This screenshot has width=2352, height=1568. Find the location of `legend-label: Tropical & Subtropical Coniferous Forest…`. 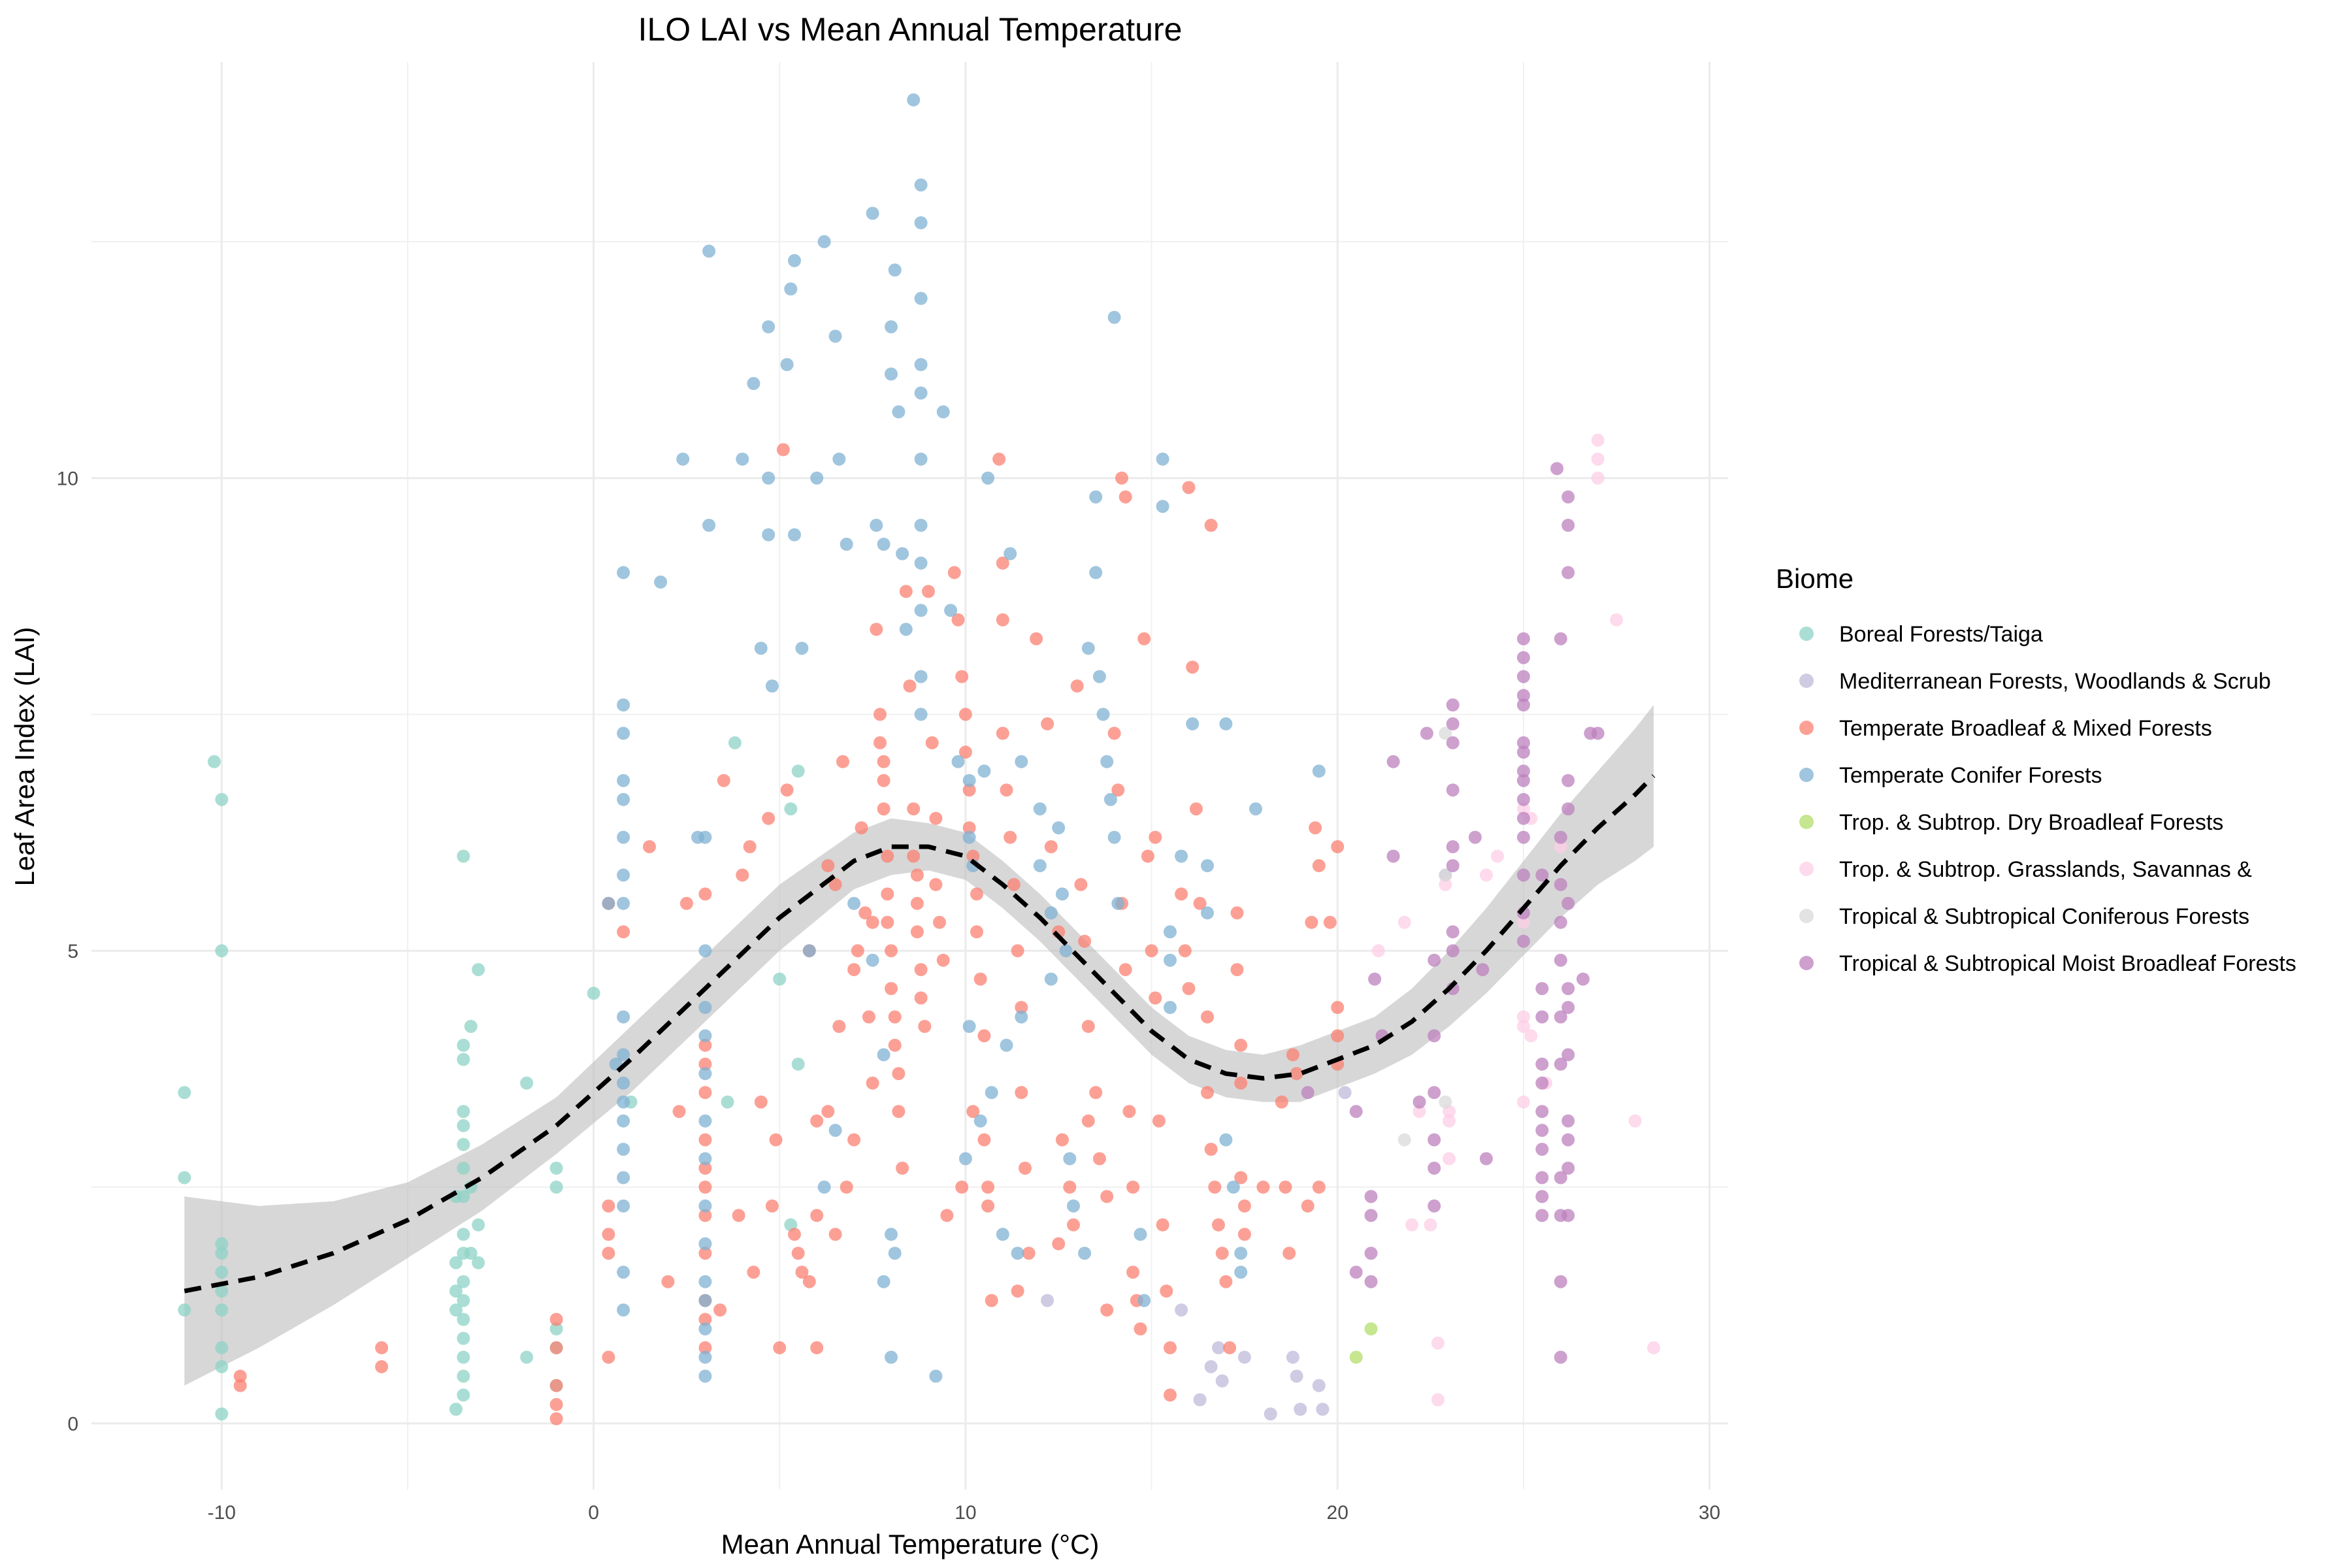

legend-label: Tropical & Subtropical Coniferous Forest… is located at coordinates (2044, 916).